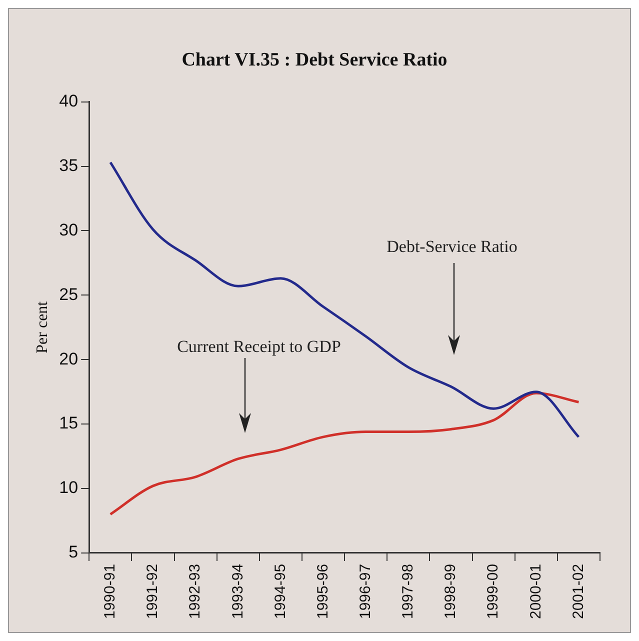 The height and width of the screenshot is (641, 639). What do you see at coordinates (344, 454) in the screenshot?
I see `line-series` at bounding box center [344, 454].